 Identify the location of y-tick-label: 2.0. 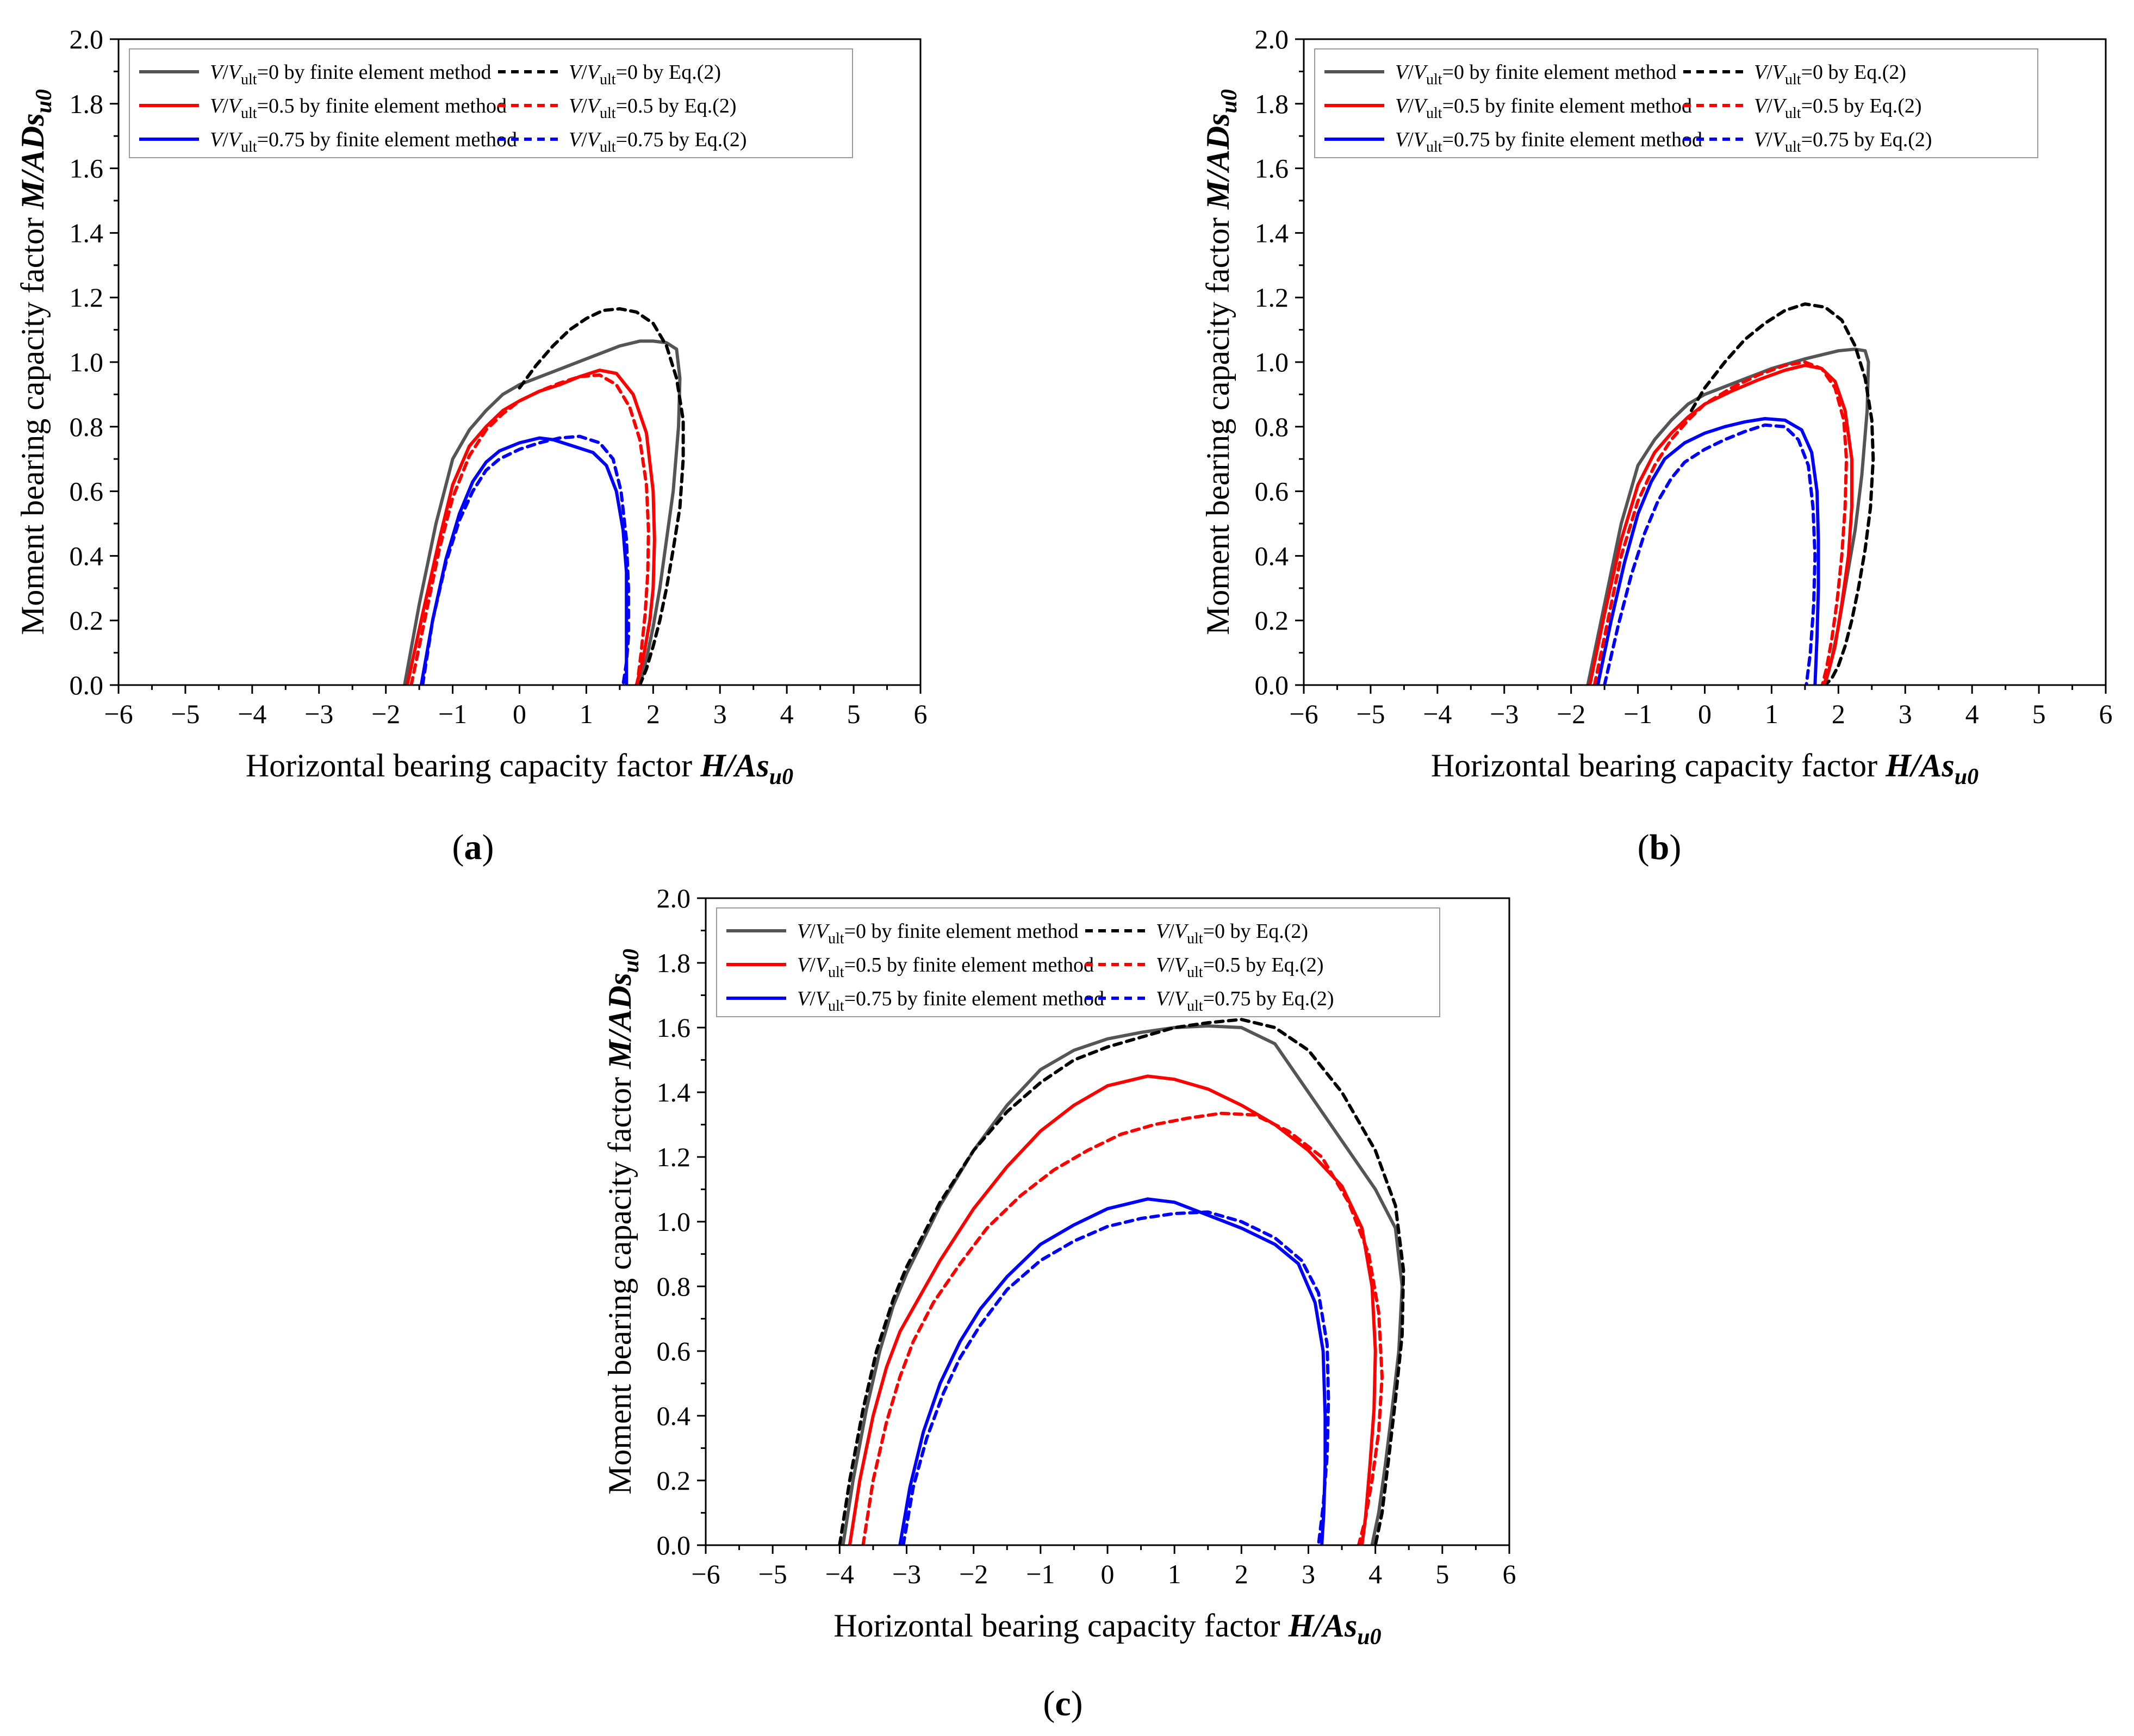
(87, 39).